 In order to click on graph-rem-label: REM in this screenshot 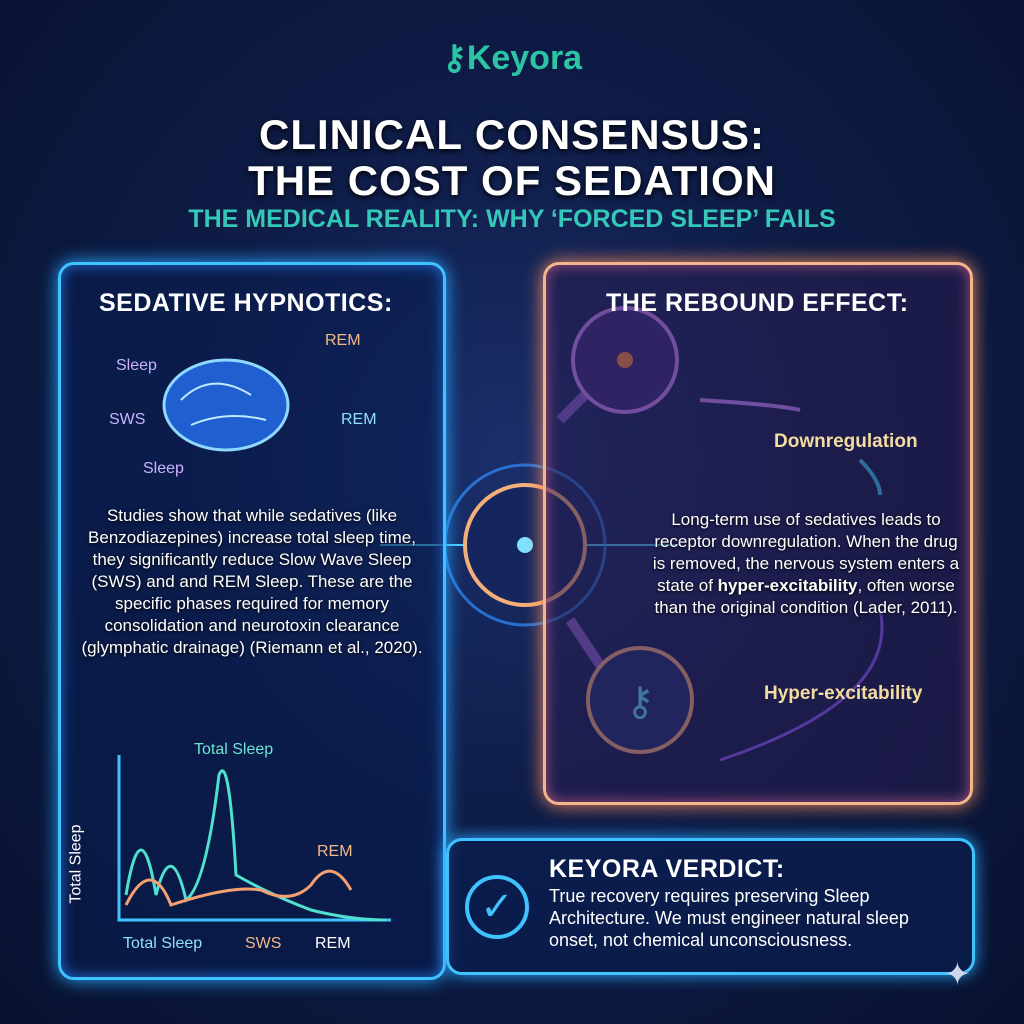, I will do `click(335, 851)`.